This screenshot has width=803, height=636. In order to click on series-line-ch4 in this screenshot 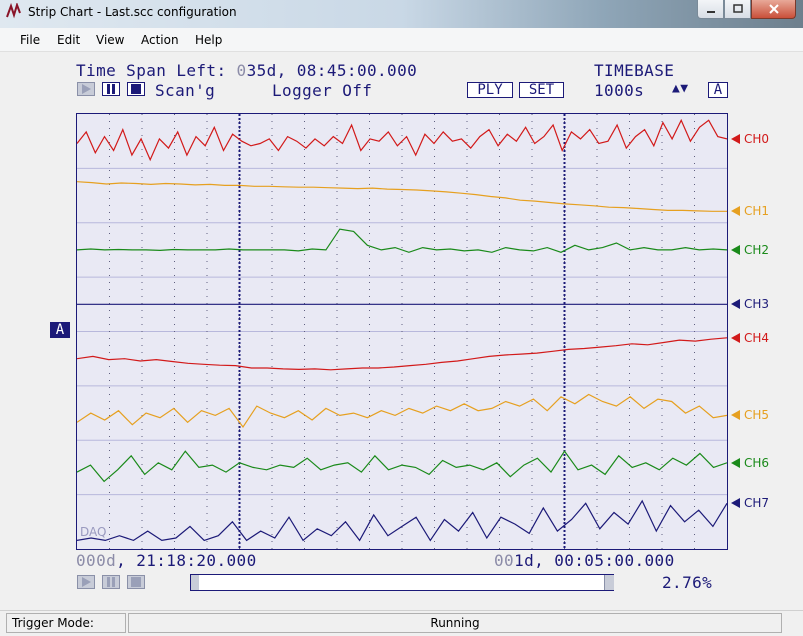, I will do `click(402, 354)`.